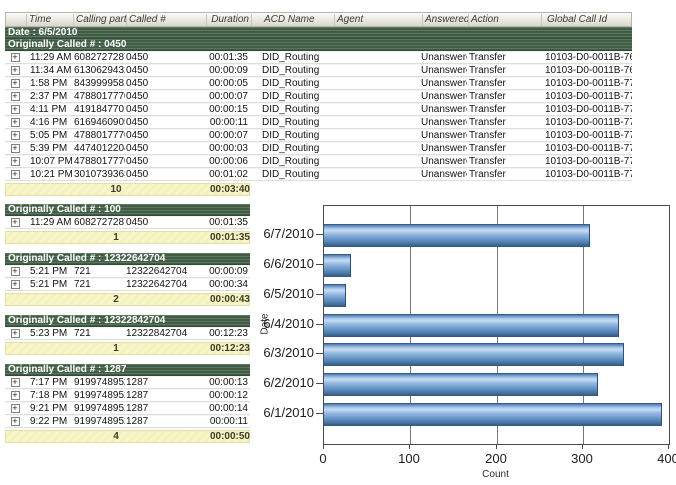 The height and width of the screenshot is (485, 676). What do you see at coordinates (51, 174) in the screenshot?
I see `cell-time: 10:21 PM` at bounding box center [51, 174].